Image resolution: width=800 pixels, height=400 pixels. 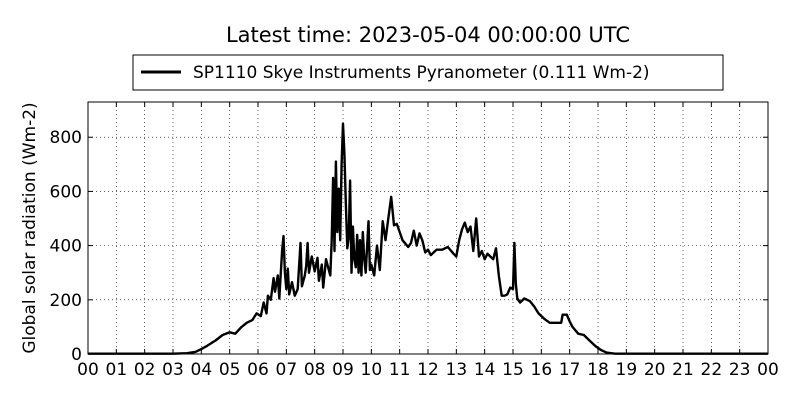 What do you see at coordinates (66, 301) in the screenshot?
I see `y-tick-label: 200` at bounding box center [66, 301].